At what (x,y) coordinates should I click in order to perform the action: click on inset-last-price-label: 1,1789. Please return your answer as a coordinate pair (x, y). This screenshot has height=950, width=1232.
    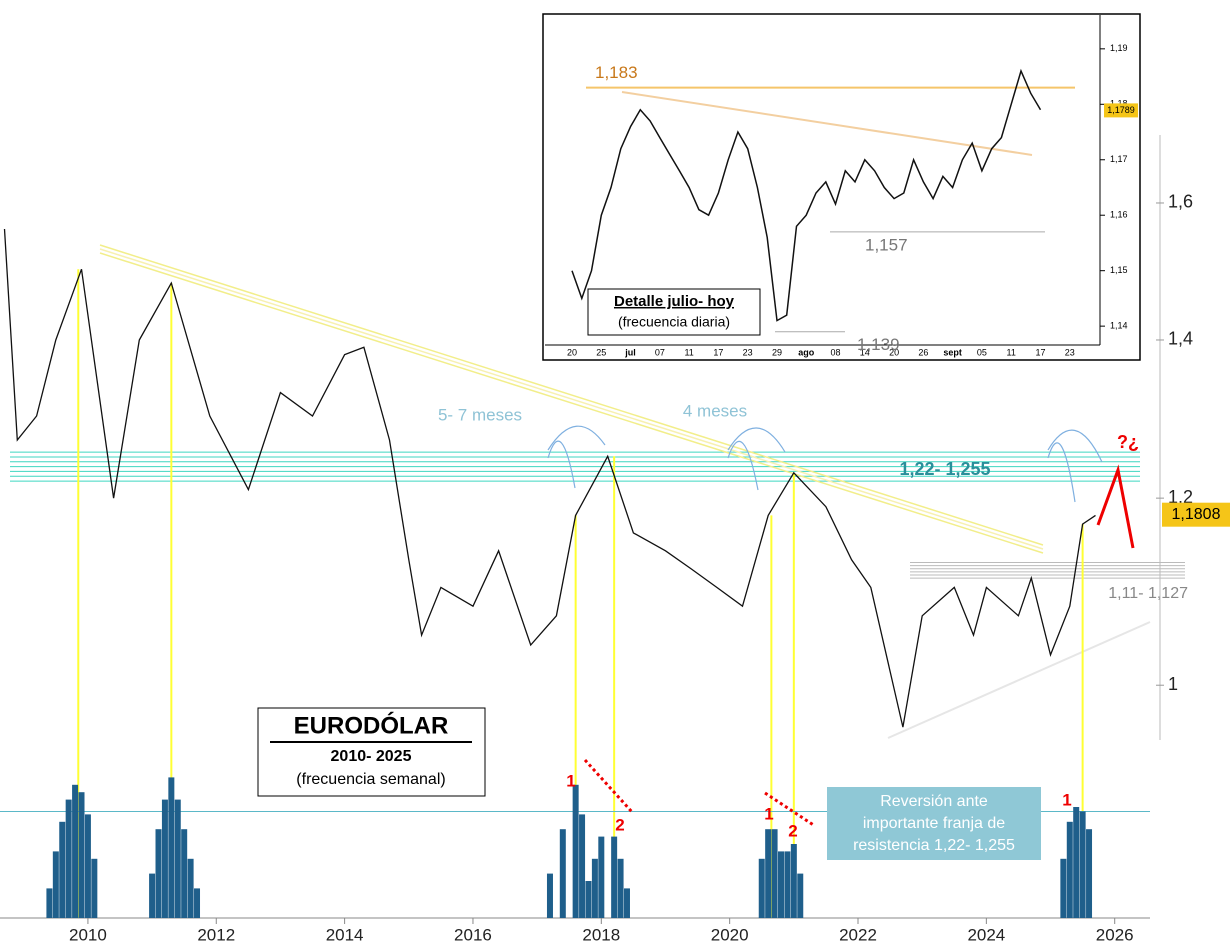
    Looking at the image, I should click on (1121, 110).